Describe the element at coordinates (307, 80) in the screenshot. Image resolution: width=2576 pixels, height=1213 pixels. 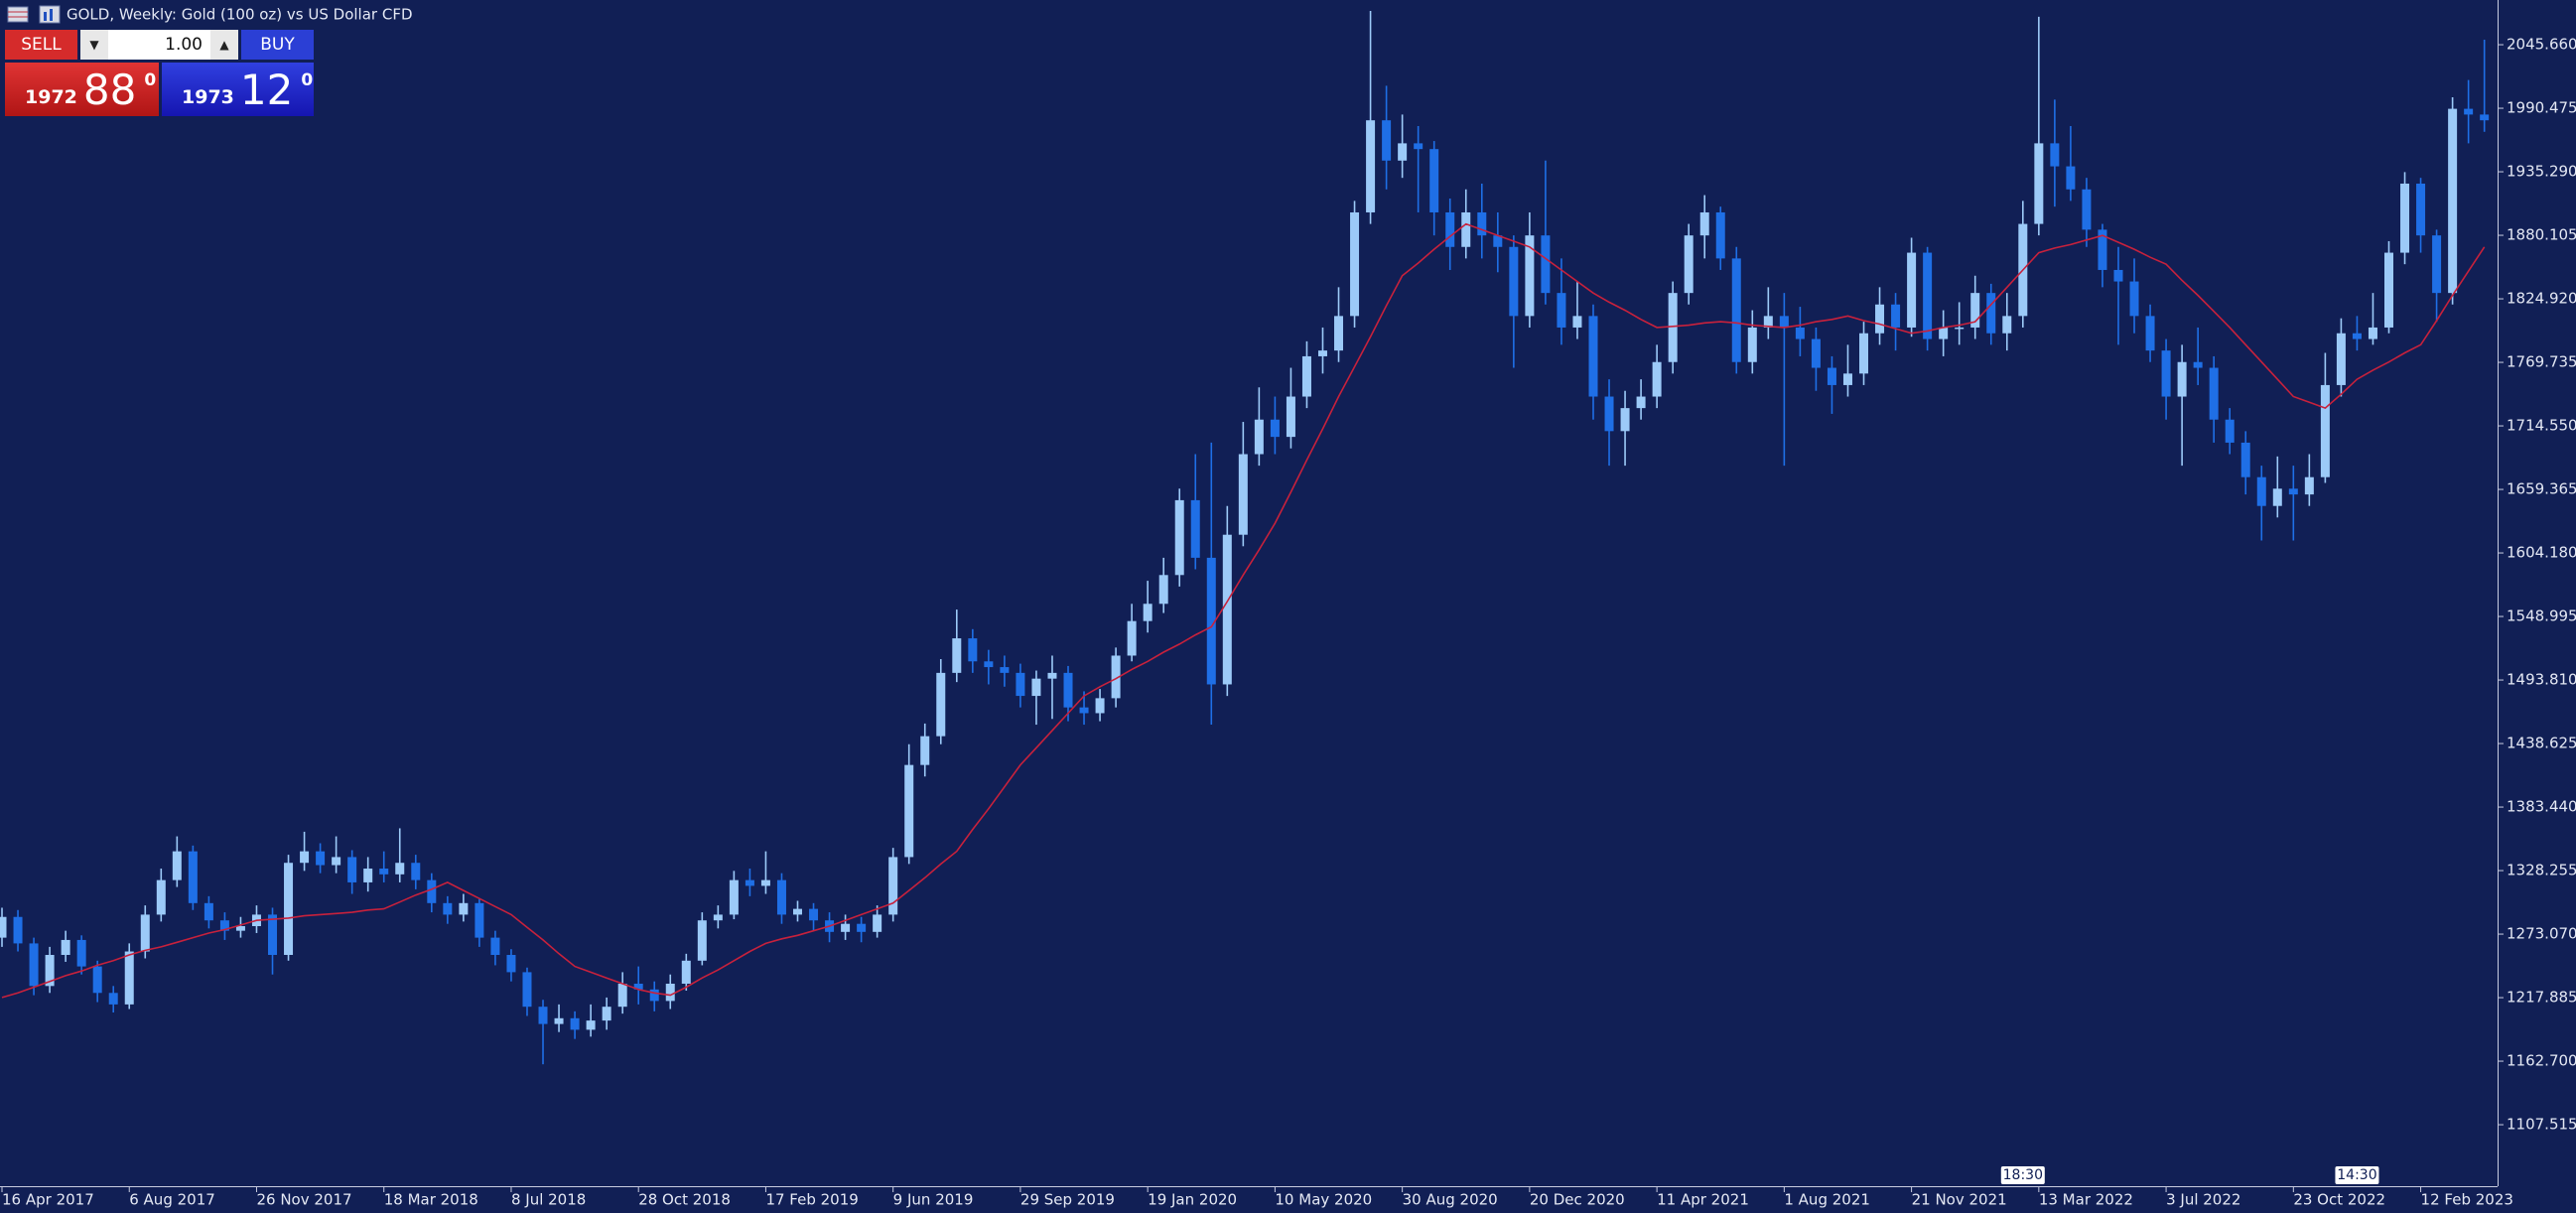
I see `ask-sup: 0` at that location.